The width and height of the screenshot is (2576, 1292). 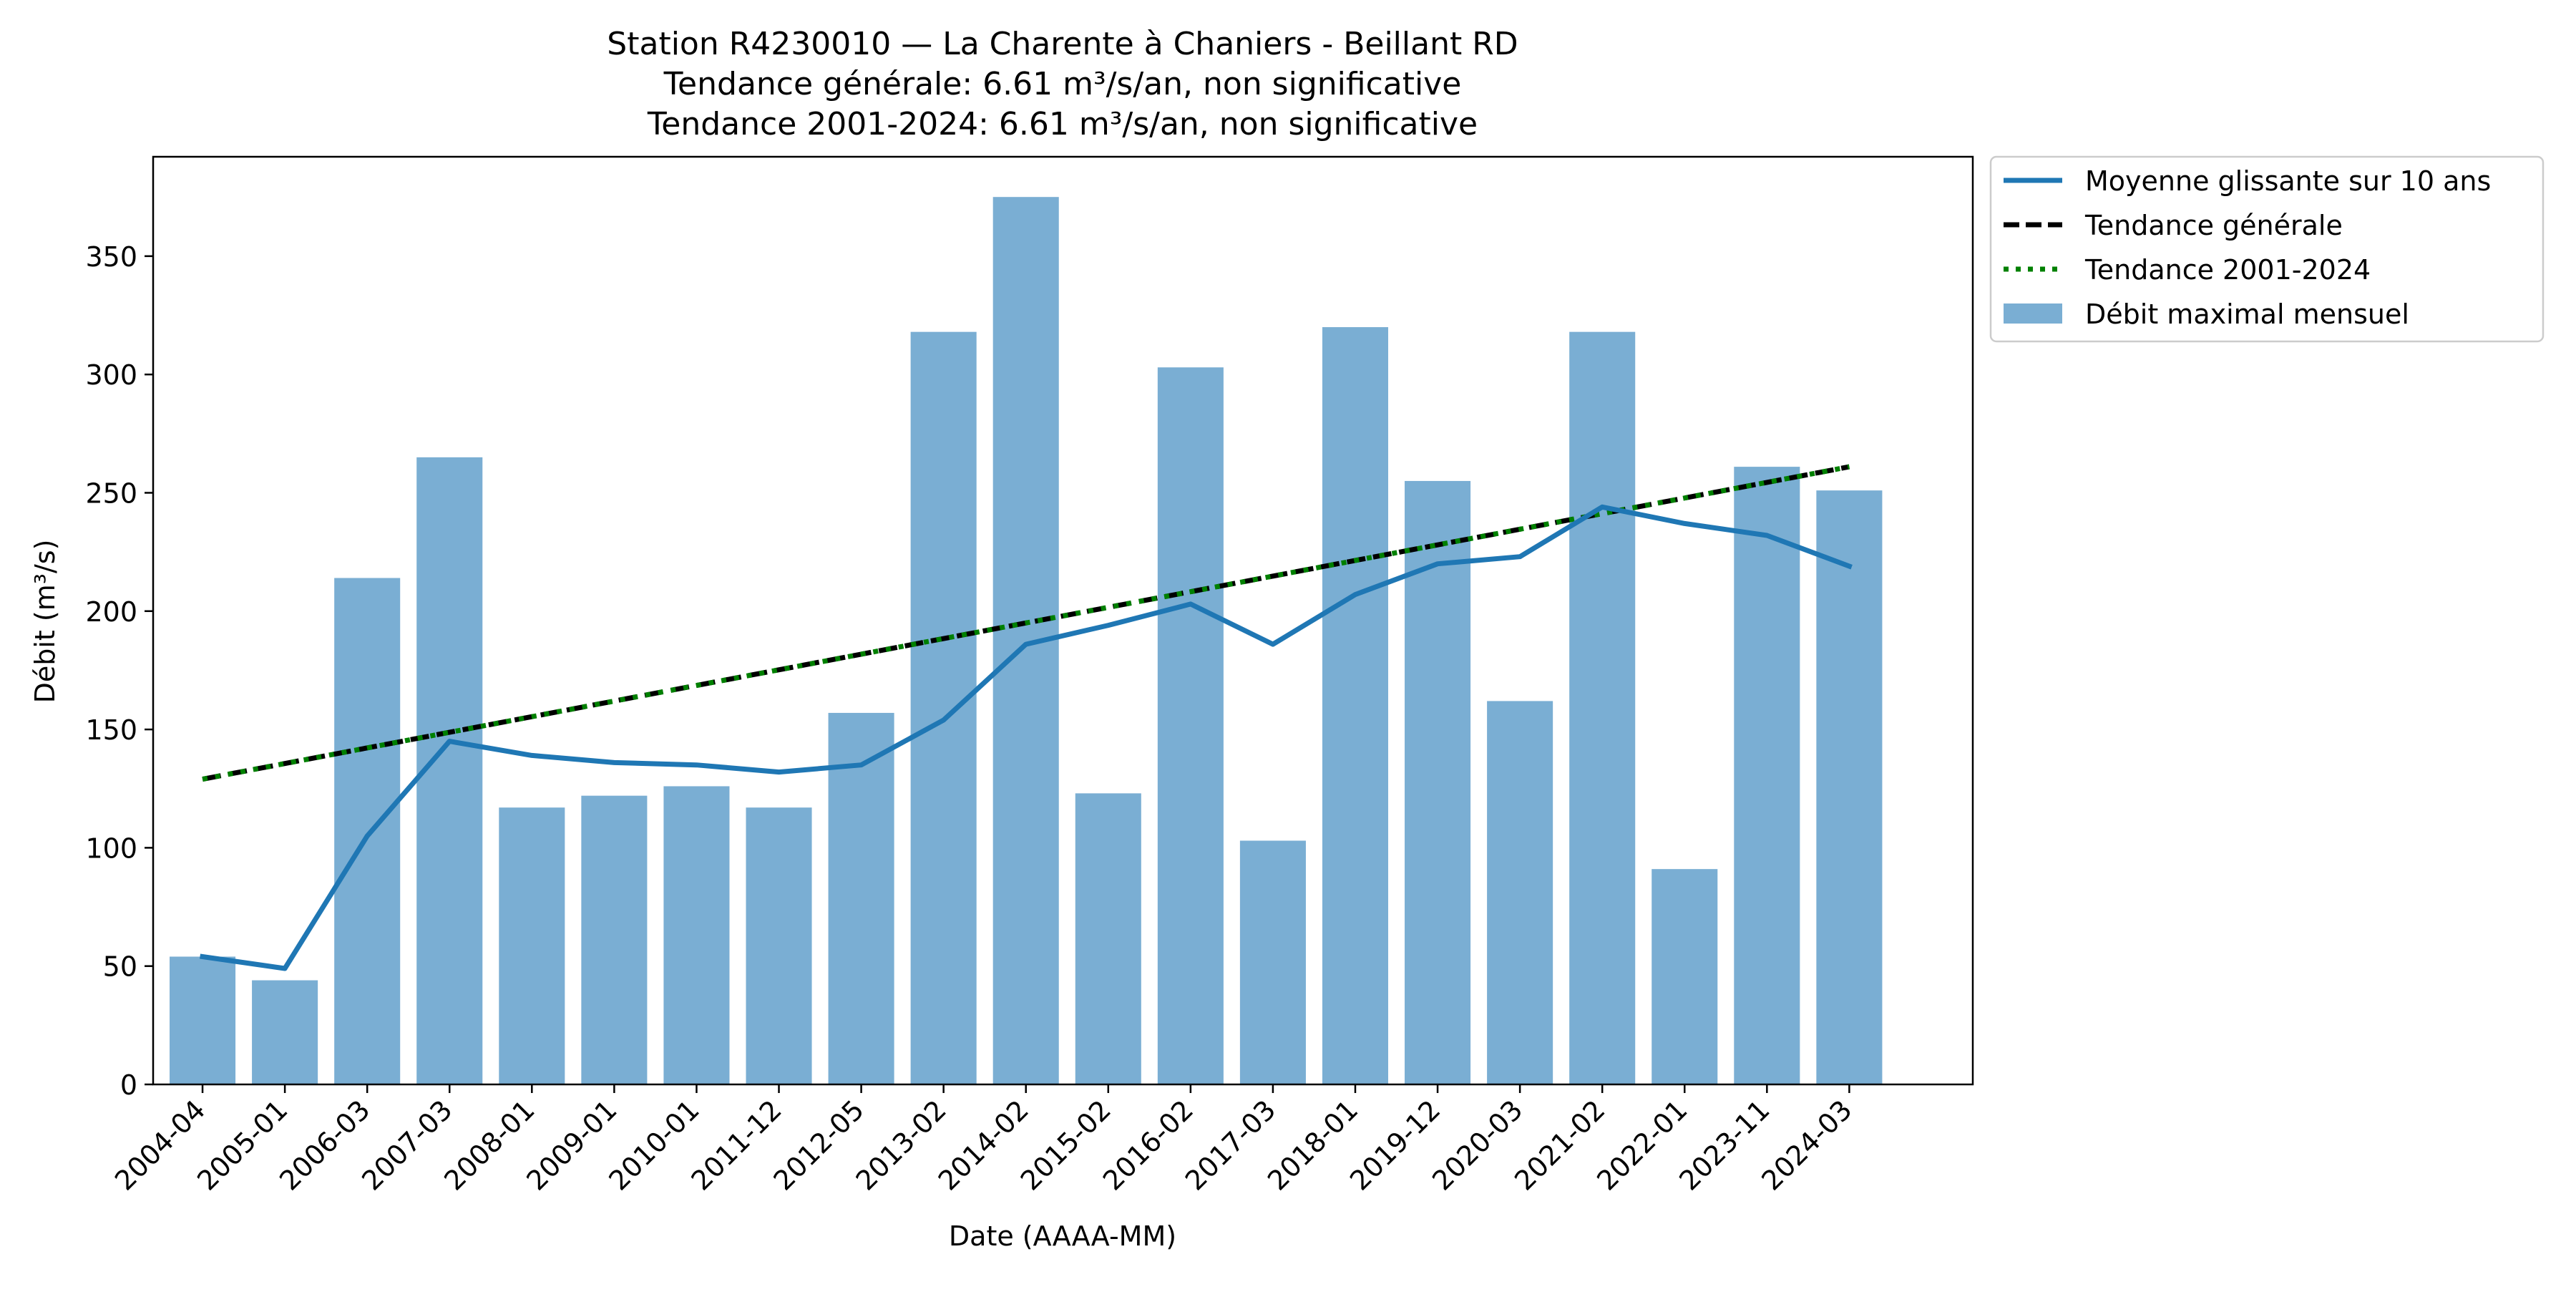 I want to click on legend-swatch-bars, so click(x=2033, y=313).